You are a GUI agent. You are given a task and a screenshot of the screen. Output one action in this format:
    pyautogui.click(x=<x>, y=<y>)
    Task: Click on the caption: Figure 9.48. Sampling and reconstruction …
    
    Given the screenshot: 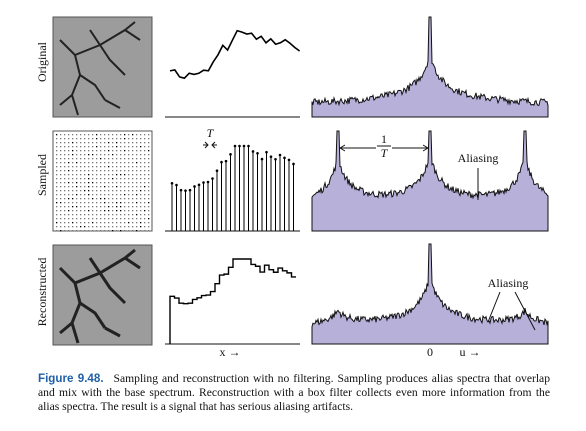 What is the action you would take?
    pyautogui.click(x=294, y=393)
    